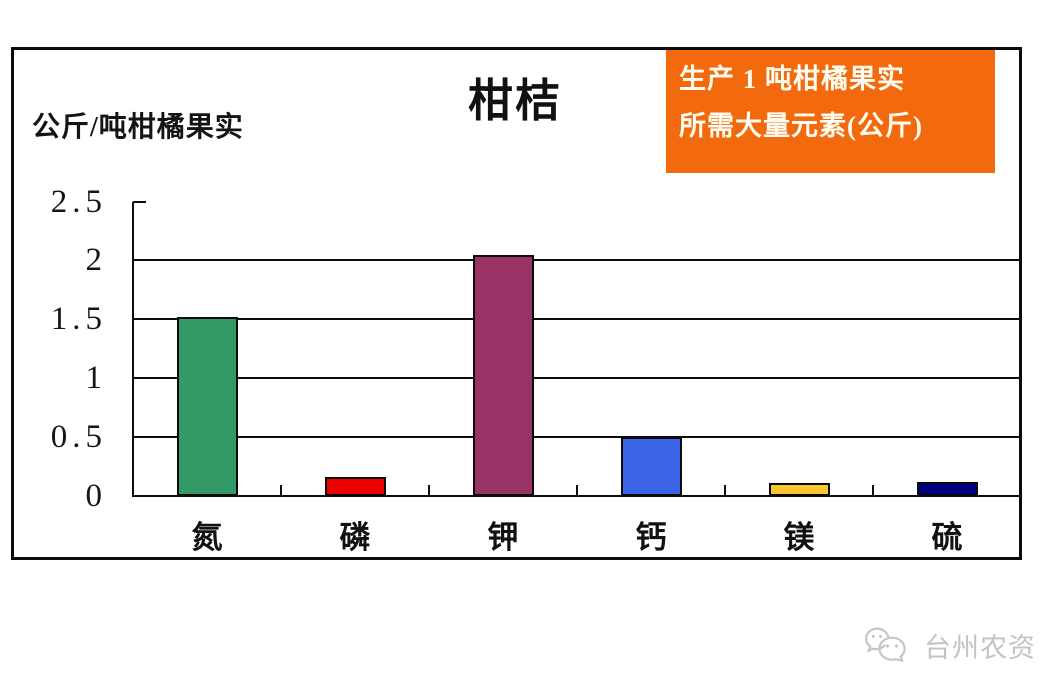  Describe the element at coordinates (78, 437) in the screenshot. I see `y-tick-label-0.5: 0.5` at that location.